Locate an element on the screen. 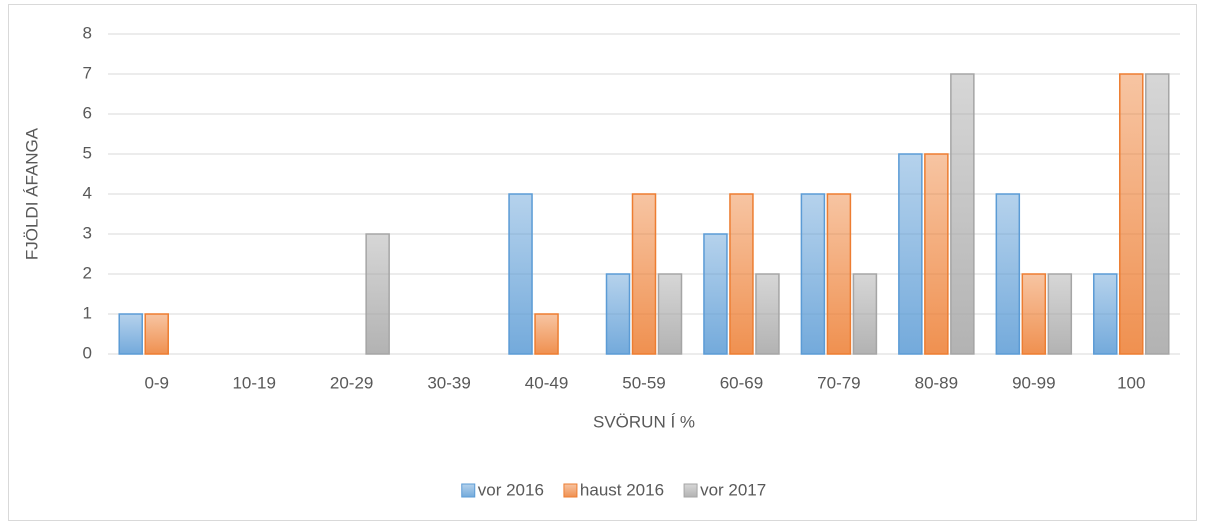  x-tick-label: 60-69 is located at coordinates (741, 382).